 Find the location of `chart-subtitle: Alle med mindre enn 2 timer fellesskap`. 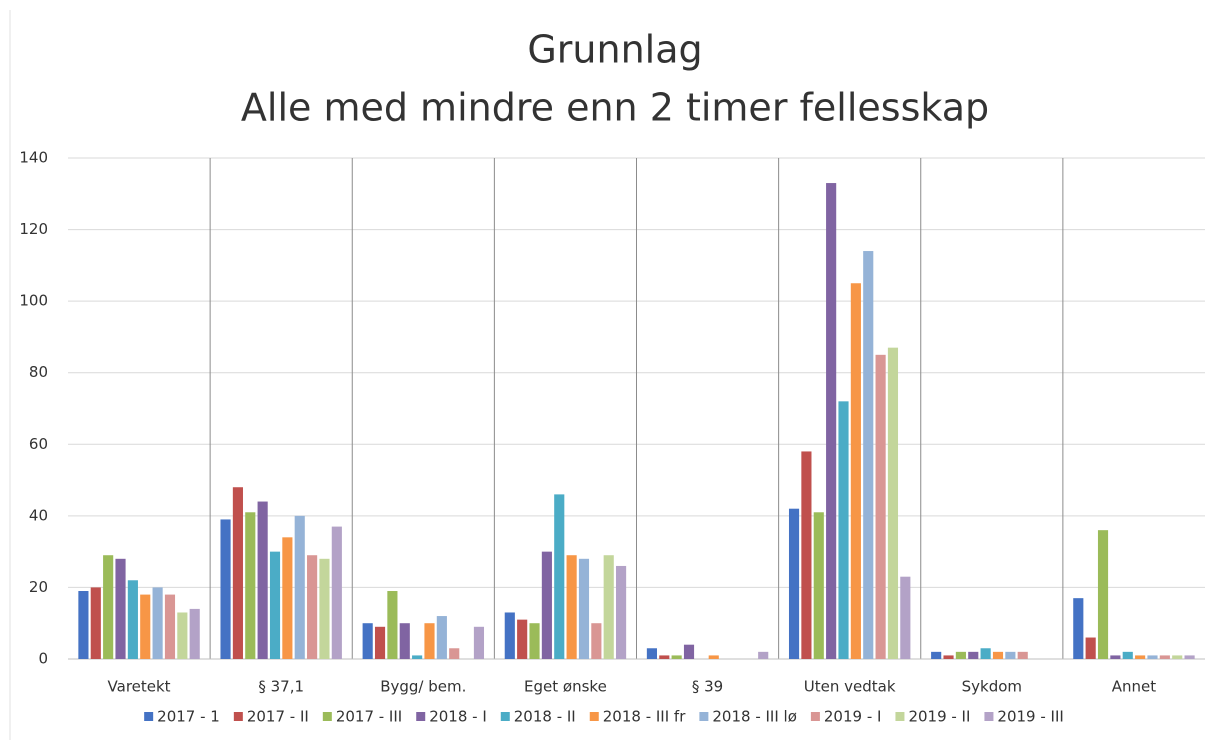

chart-subtitle: Alle med mindre enn 2 timer fellesskap is located at coordinates (615, 108).